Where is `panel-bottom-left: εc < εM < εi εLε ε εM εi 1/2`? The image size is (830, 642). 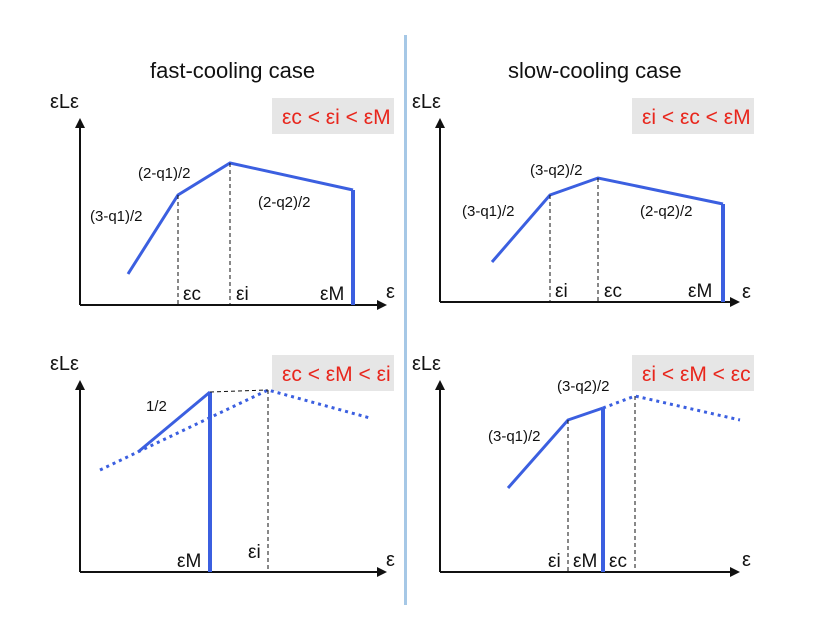
panel-bottom-left: εc < εM < εi εLε ε εM εi 1/2 is located at coordinates (222, 465).